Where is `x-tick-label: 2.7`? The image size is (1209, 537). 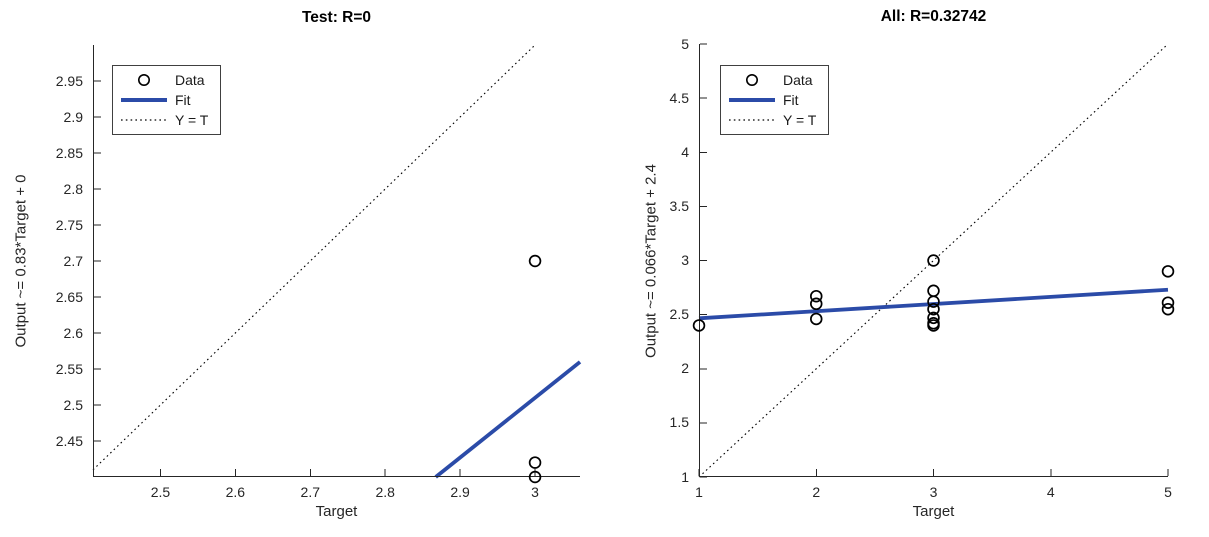
x-tick-label: 2.7 is located at coordinates (310, 492).